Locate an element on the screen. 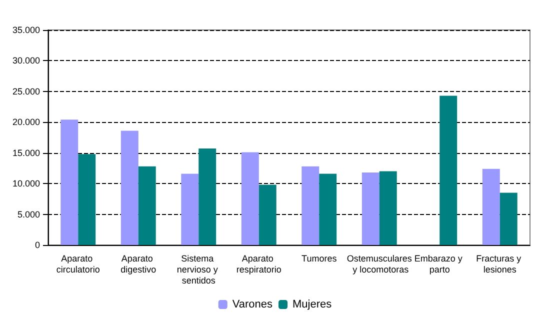  x-tick-label: Aparato circulatorio is located at coordinates (78, 264).